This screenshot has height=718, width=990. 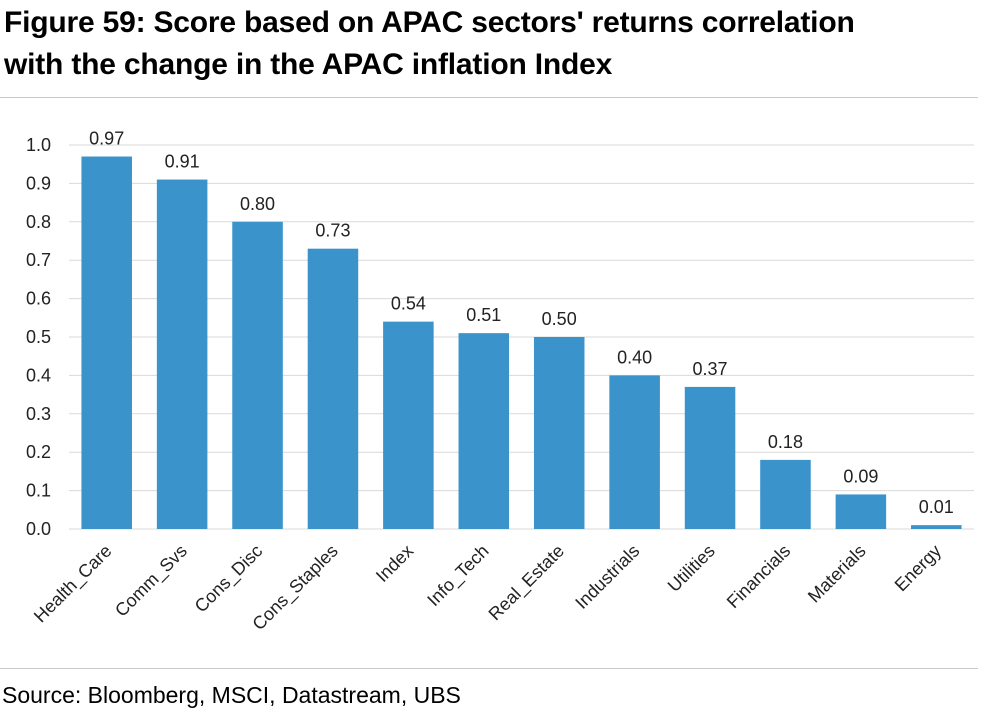 I want to click on x-tick-label: Real_Estate, so click(x=527, y=583).